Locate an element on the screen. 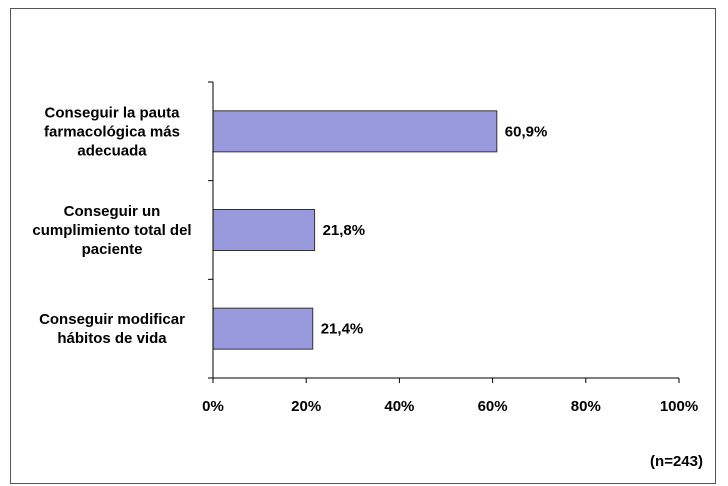 The width and height of the screenshot is (728, 486). category-label-line: Conseguir modificar is located at coordinates (112, 319).